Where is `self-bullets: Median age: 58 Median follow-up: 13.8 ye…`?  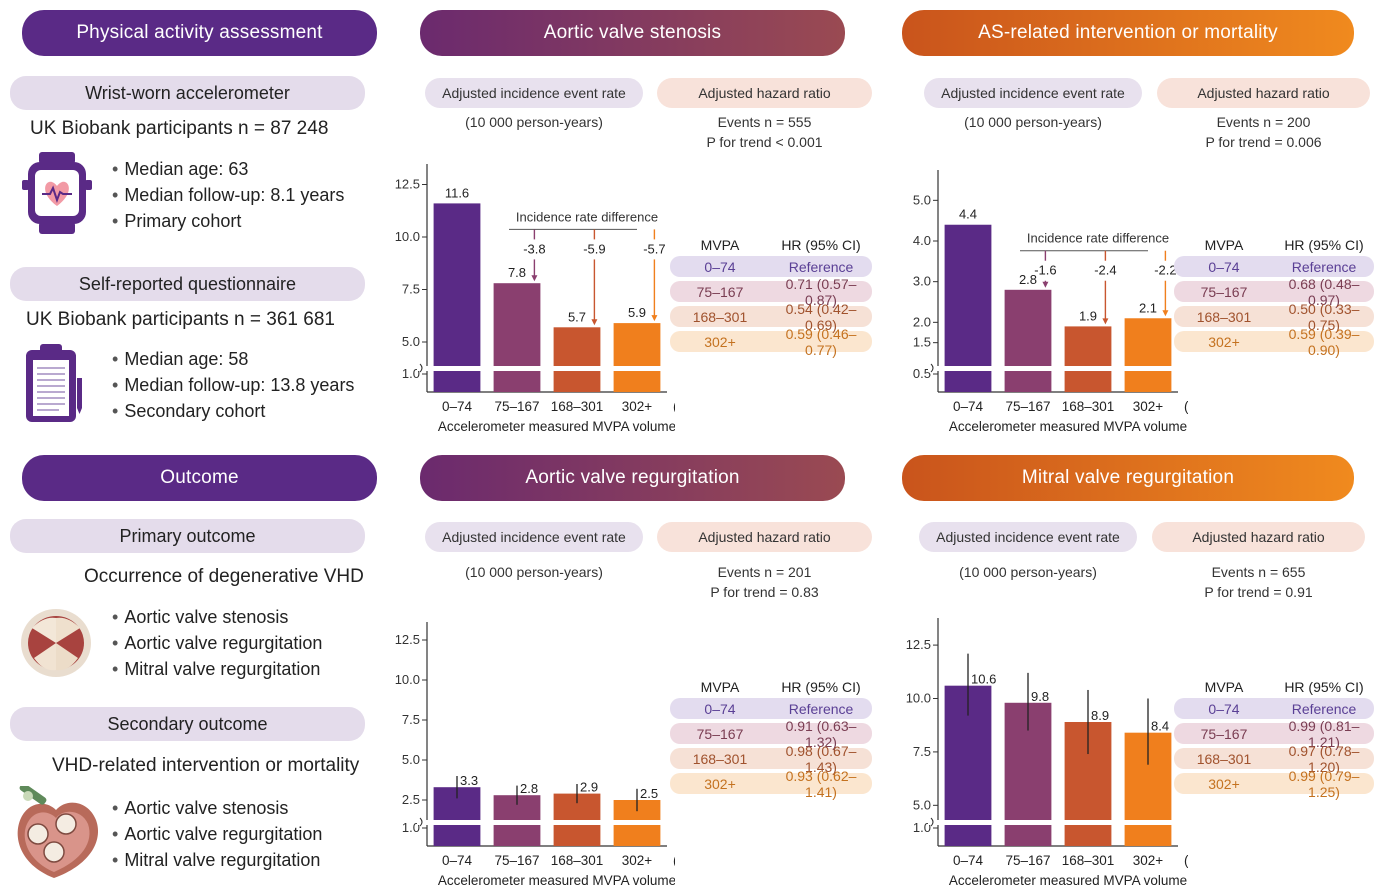
self-bullets: Median age: 58 Median follow-up: 13.8 ye… is located at coordinates (233, 385).